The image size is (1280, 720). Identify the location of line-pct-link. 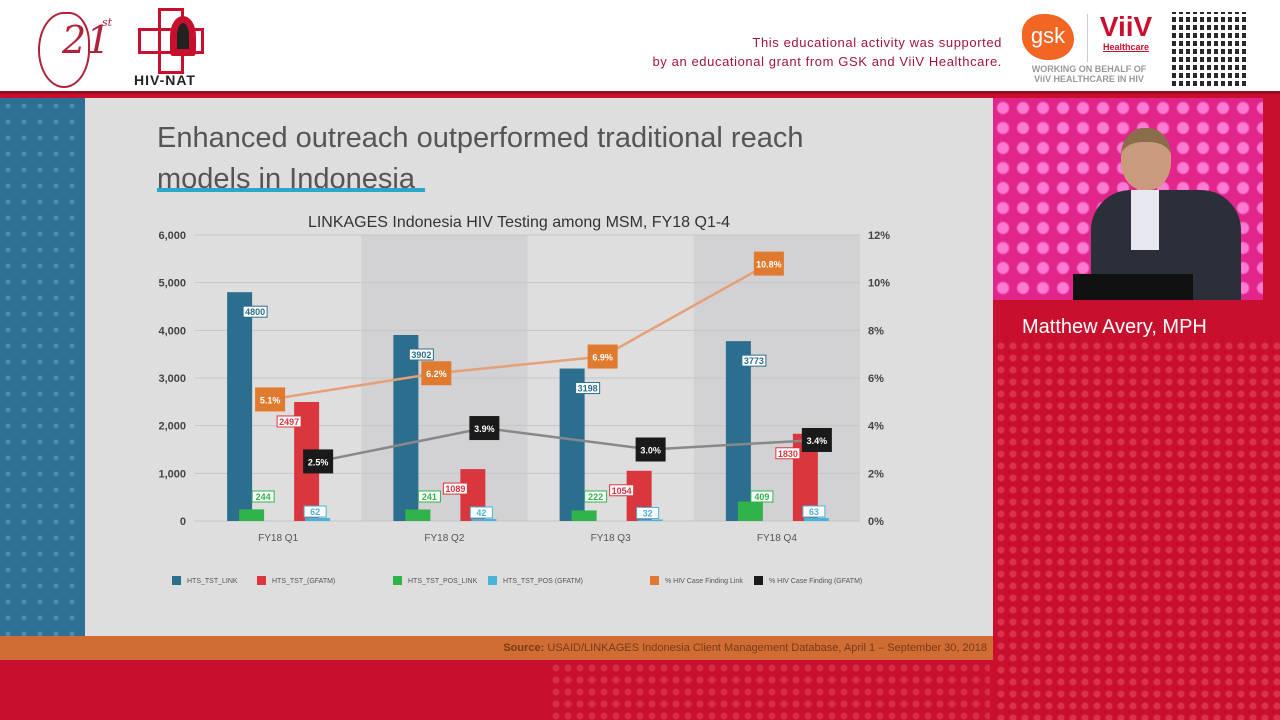
(519, 331).